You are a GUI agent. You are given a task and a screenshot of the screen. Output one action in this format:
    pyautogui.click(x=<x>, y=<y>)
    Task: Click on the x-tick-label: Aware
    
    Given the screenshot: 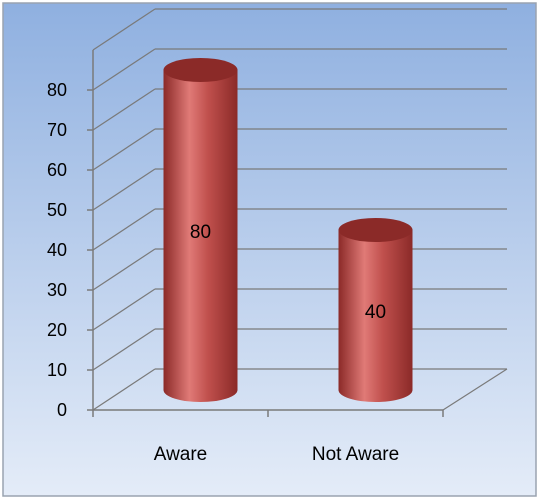 What is the action you would take?
    pyautogui.click(x=181, y=454)
    